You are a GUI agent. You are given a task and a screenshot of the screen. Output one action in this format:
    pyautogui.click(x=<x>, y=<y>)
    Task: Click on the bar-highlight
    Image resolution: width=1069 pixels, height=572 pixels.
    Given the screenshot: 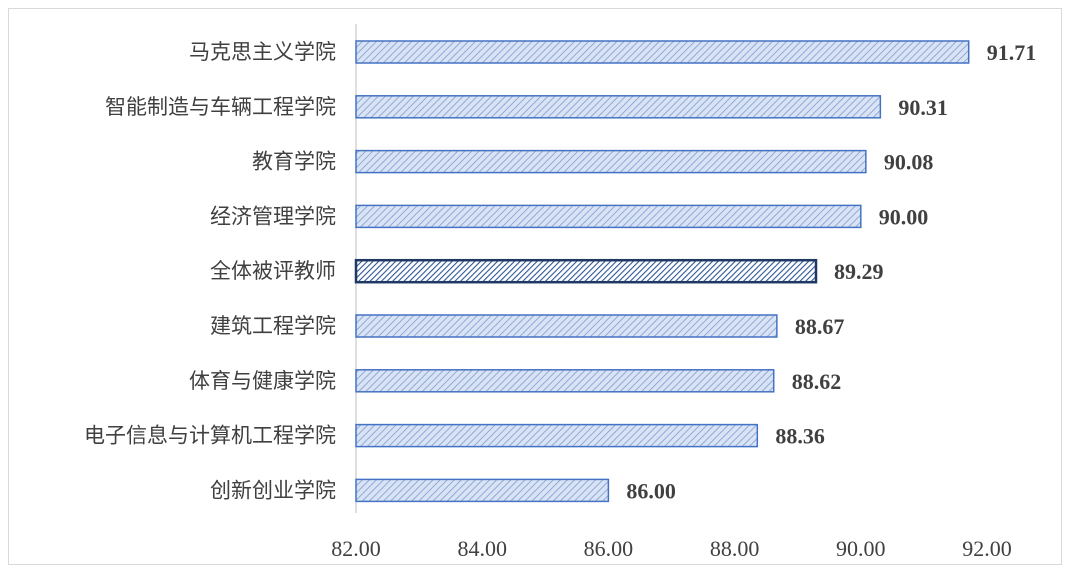 What is the action you would take?
    pyautogui.click(x=586, y=271)
    